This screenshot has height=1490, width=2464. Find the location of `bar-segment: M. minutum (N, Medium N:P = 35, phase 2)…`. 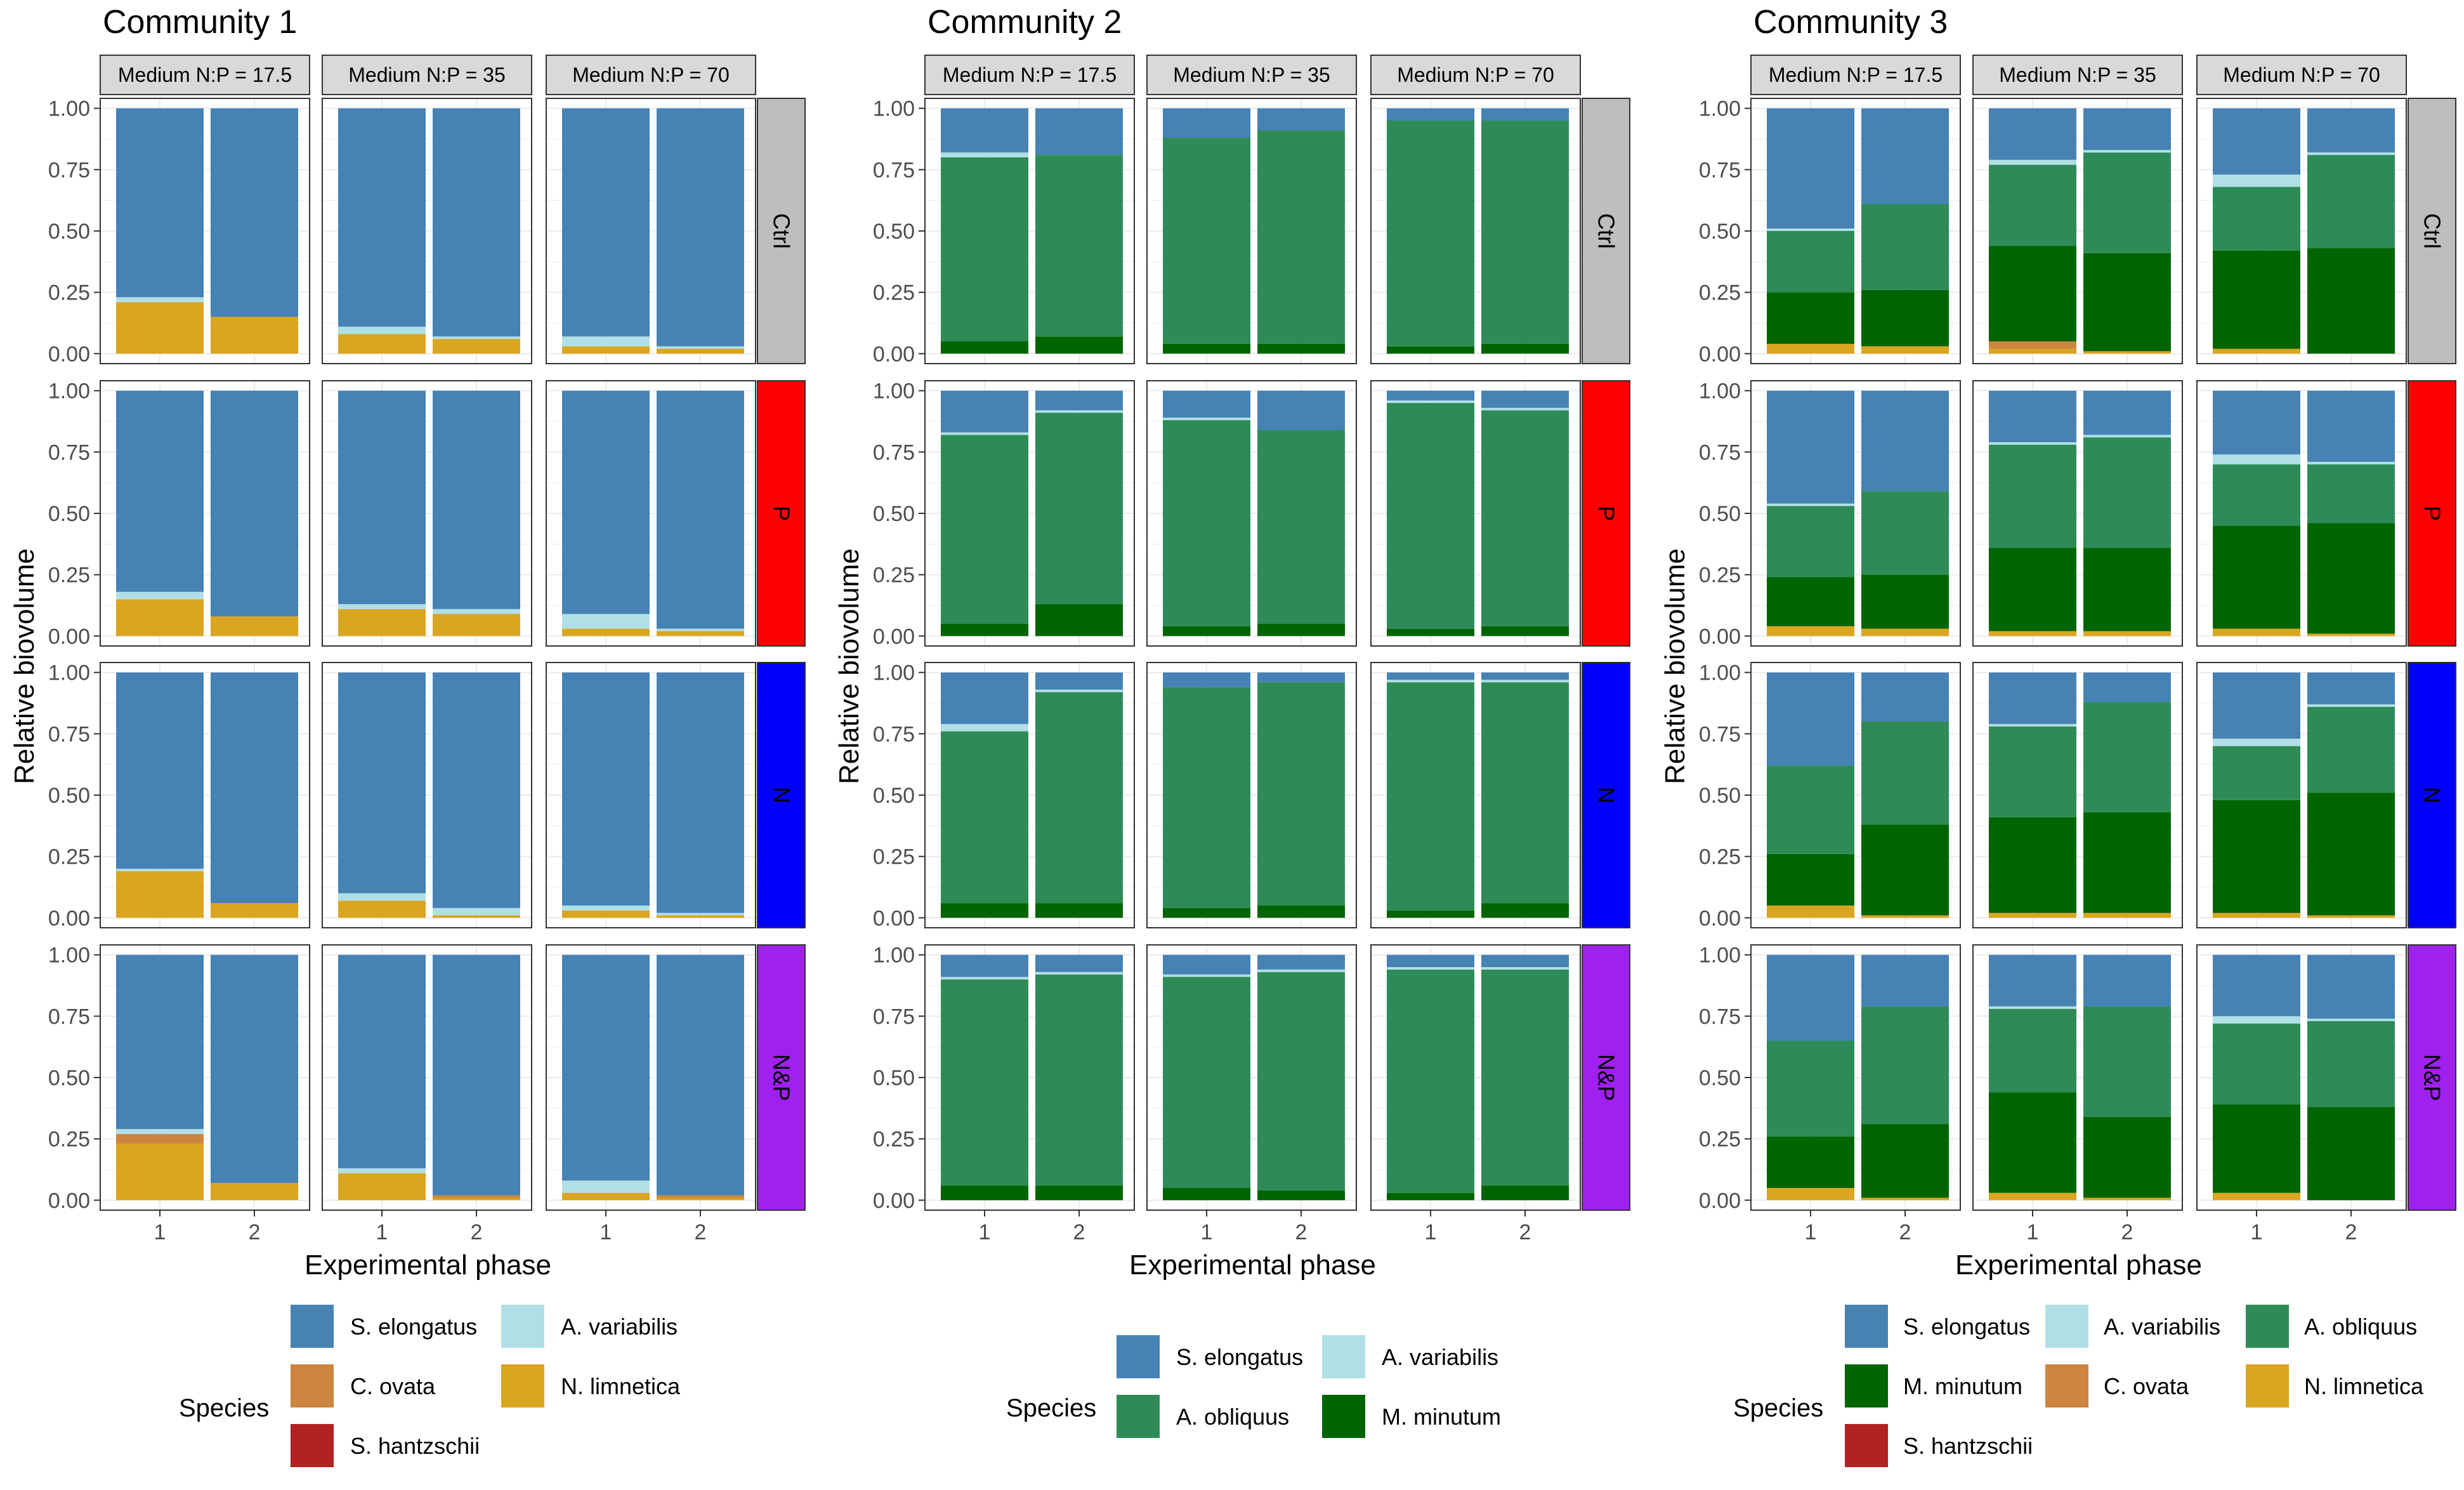

bar-segment: M. minutum (N, Medium N:P = 35, phase 2)… is located at coordinates (2127, 863).